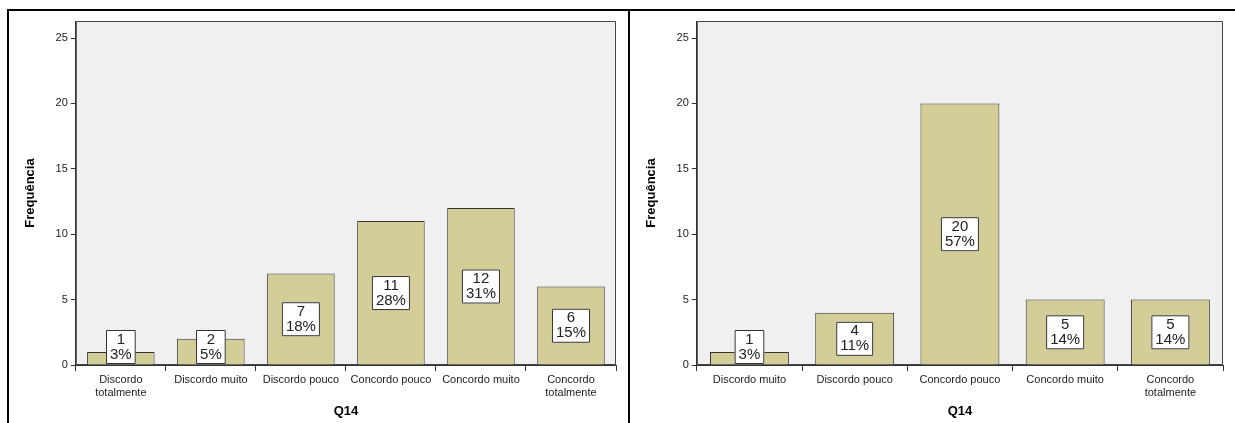 Image resolution: width=1235 pixels, height=423 pixels. Describe the element at coordinates (211, 345) in the screenshot. I see `data-label: 2 5%` at that location.